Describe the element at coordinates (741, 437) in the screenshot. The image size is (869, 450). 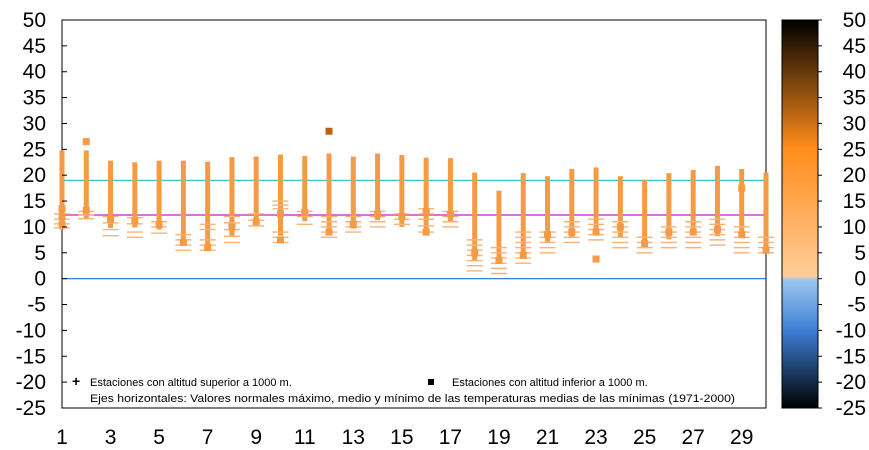
I see `x-tick-label: 29` at that location.